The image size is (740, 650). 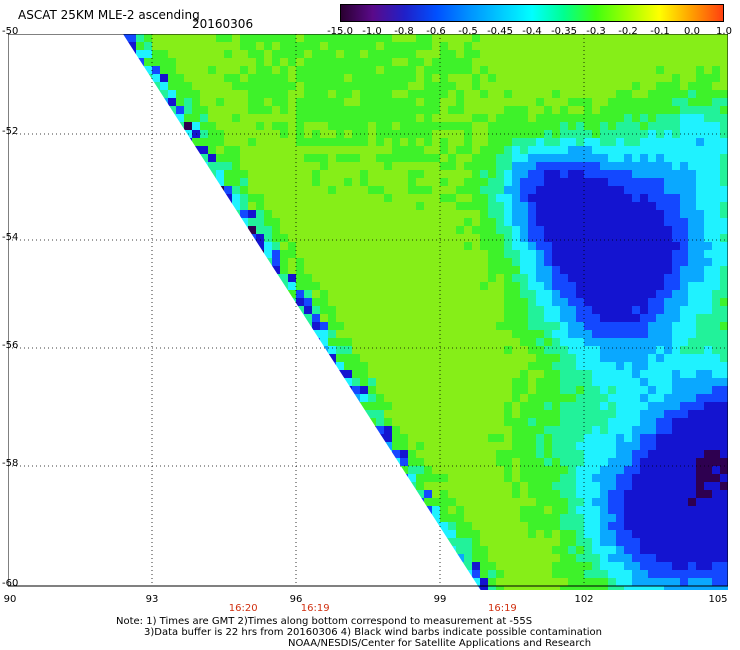 I want to click on longitude-label: 90, so click(x=10, y=599).